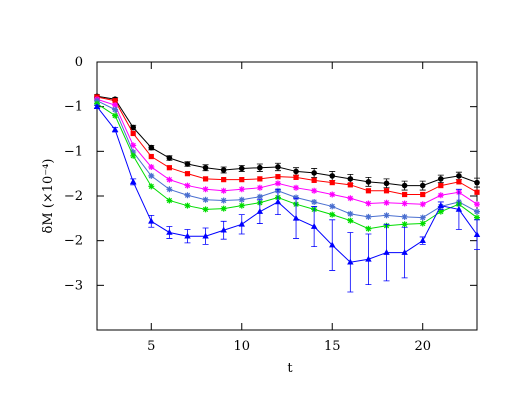 Image resolution: width=529 pixels, height=413 pixels. Describe the element at coordinates (290, 368) in the screenshot. I see `x-axis-label: t` at that location.